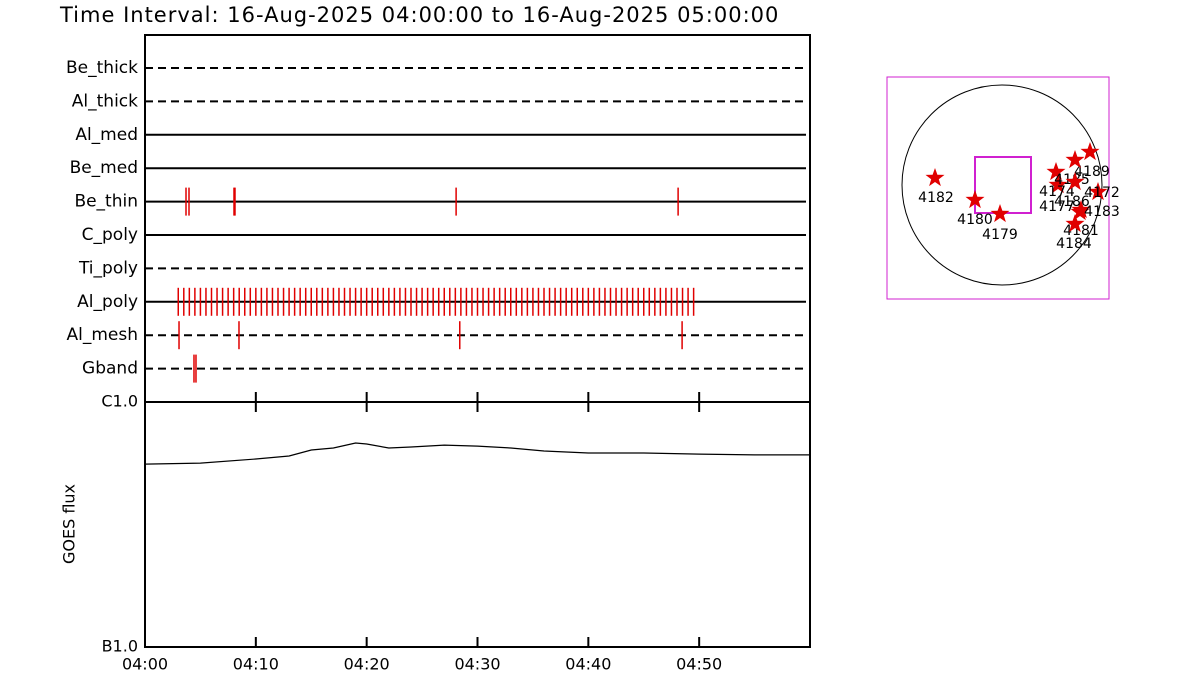 This screenshot has width=1200, height=700. I want to click on x-tick-label: 04:20, so click(367, 664).